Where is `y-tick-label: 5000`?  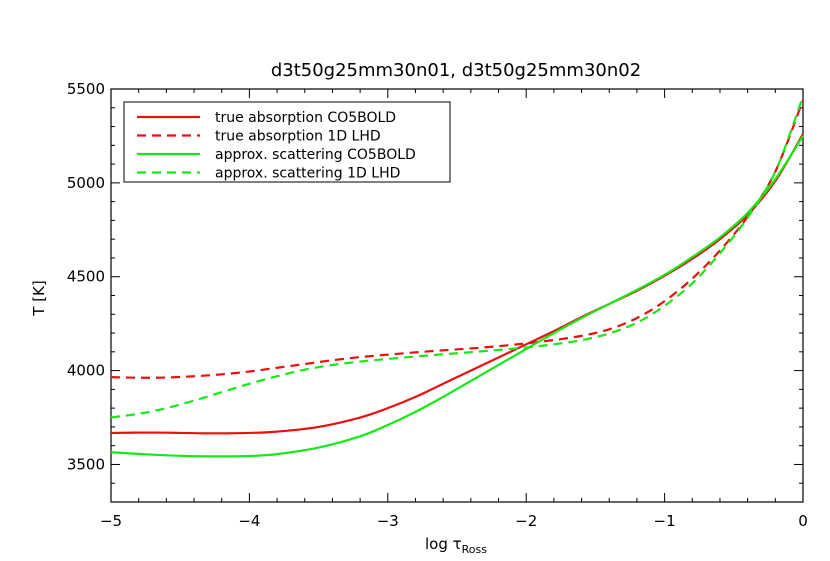
y-tick-label: 5000 is located at coordinates (86, 183).